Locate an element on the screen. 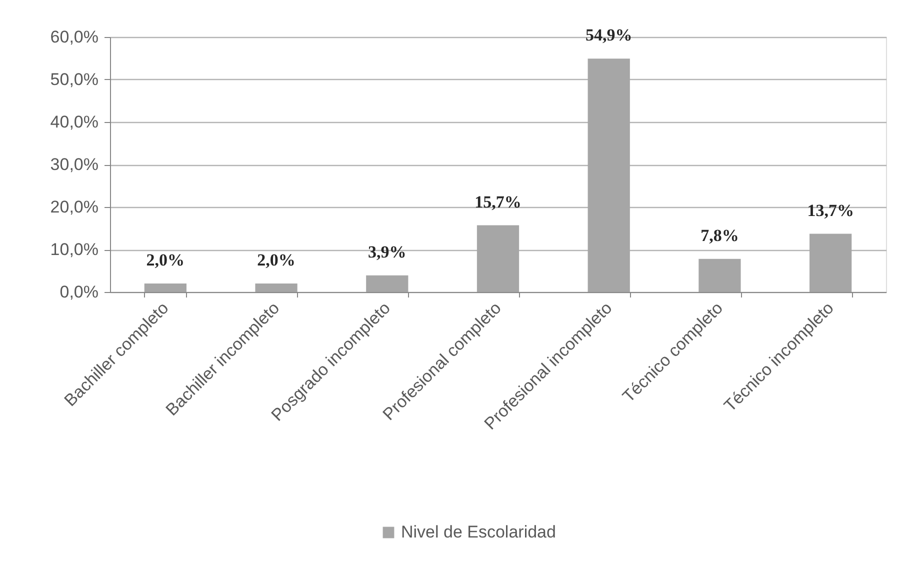  y-tick-label: 30,0% is located at coordinates (74, 164).